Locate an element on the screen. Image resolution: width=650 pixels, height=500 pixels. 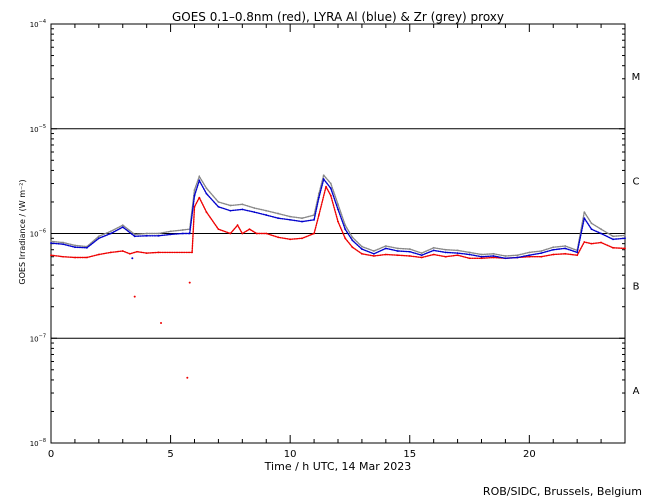
flare-class-label: A is located at coordinates (636, 391).